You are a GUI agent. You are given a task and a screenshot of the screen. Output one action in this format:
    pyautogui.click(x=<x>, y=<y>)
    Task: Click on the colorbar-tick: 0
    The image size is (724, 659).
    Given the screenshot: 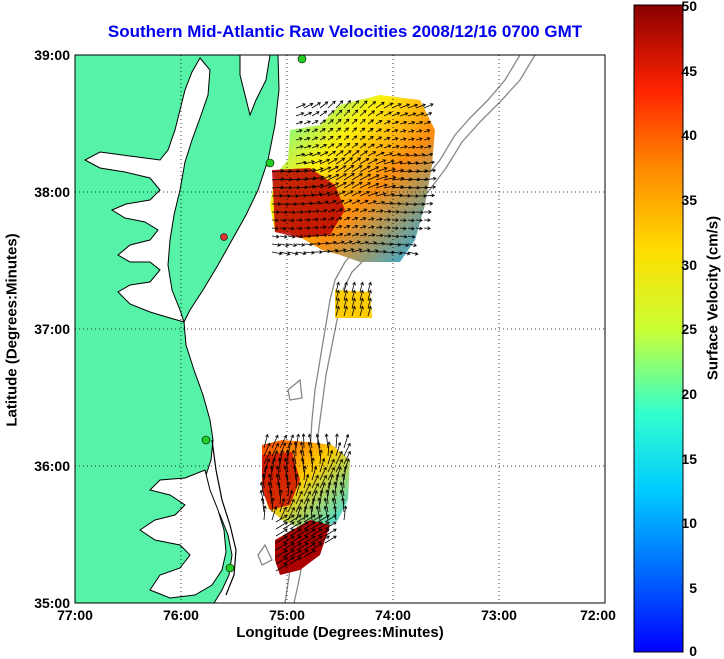 What is the action you would take?
    pyautogui.click(x=693, y=651)
    